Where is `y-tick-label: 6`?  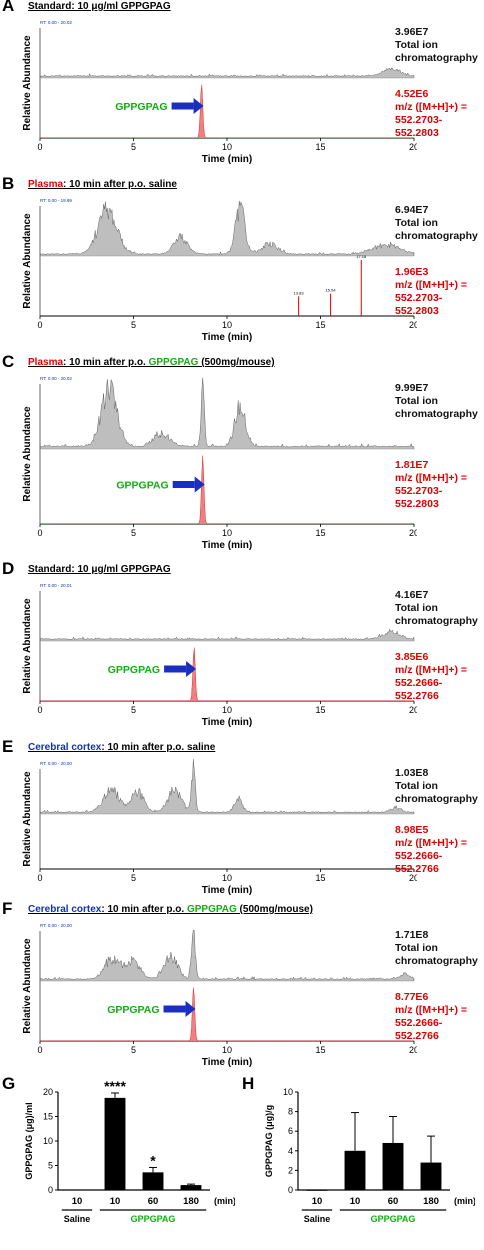
y-tick-label: 6 is located at coordinates (290, 1131).